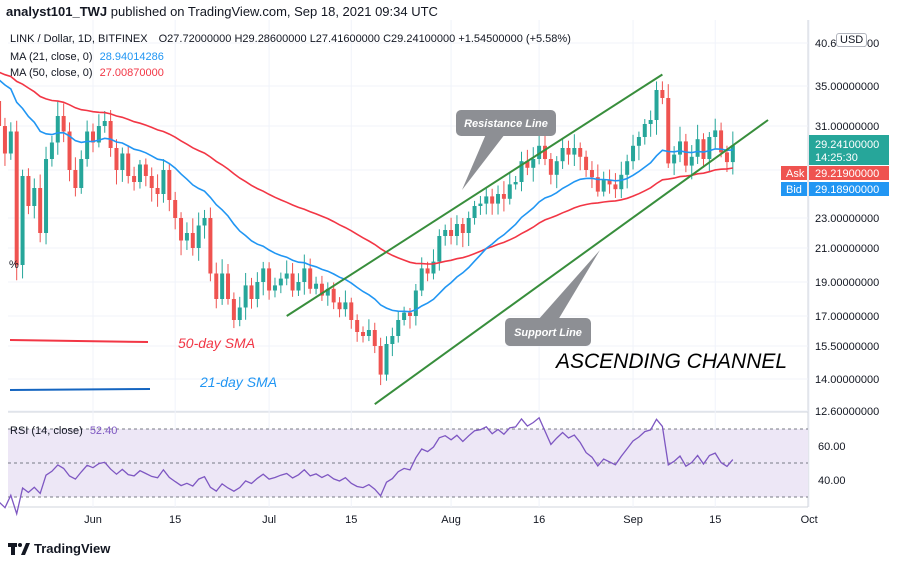 The width and height of the screenshot is (900, 567). What do you see at coordinates (809, 520) in the screenshot?
I see `time-tick-label: Oct` at bounding box center [809, 520].